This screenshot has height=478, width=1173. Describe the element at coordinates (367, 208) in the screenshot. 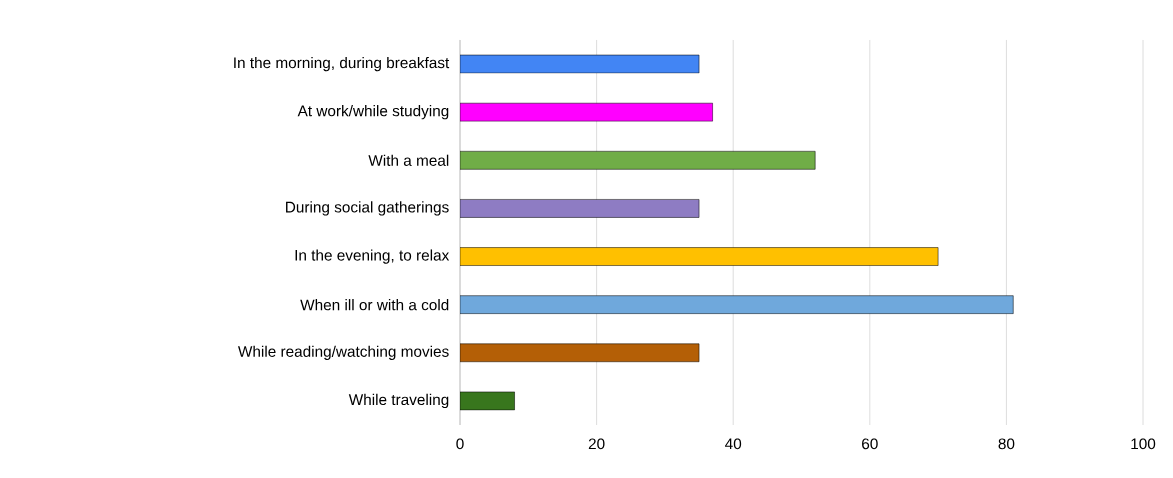

I see `y-tick-label: During social gatherings` at that location.